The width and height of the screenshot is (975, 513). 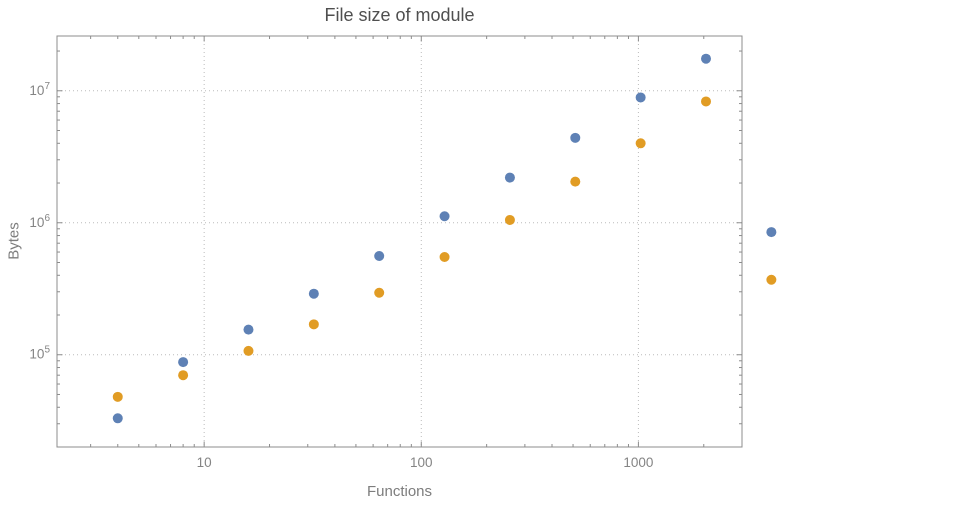 What do you see at coordinates (204, 462) in the screenshot?
I see `x-tick-label: 10` at bounding box center [204, 462].